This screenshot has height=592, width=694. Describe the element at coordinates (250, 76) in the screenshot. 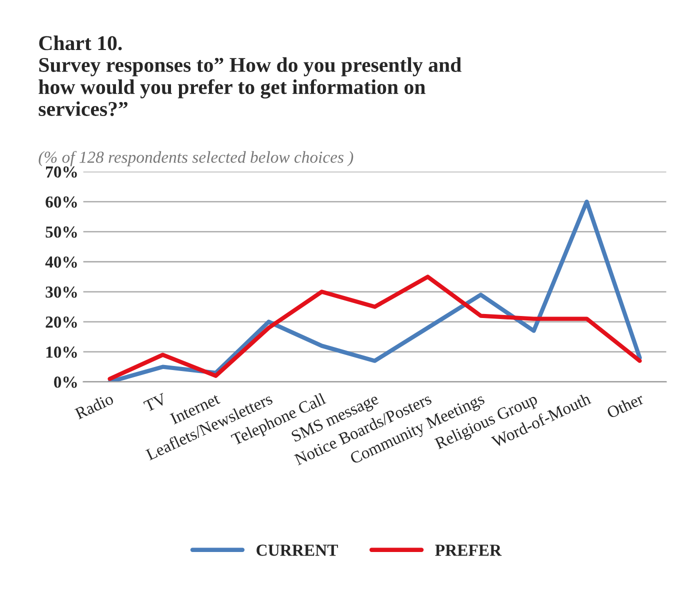

I see `chart-title: Chart 10. Survey responses to” How do you presently and how would you prefer to get information on services?”` at that location.